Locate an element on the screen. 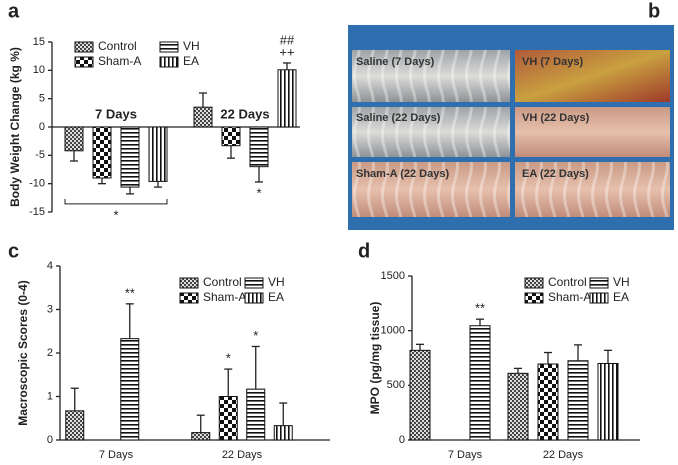 This screenshot has height=465, width=678. photo-caption: VH (7 Days) is located at coordinates (552, 62).